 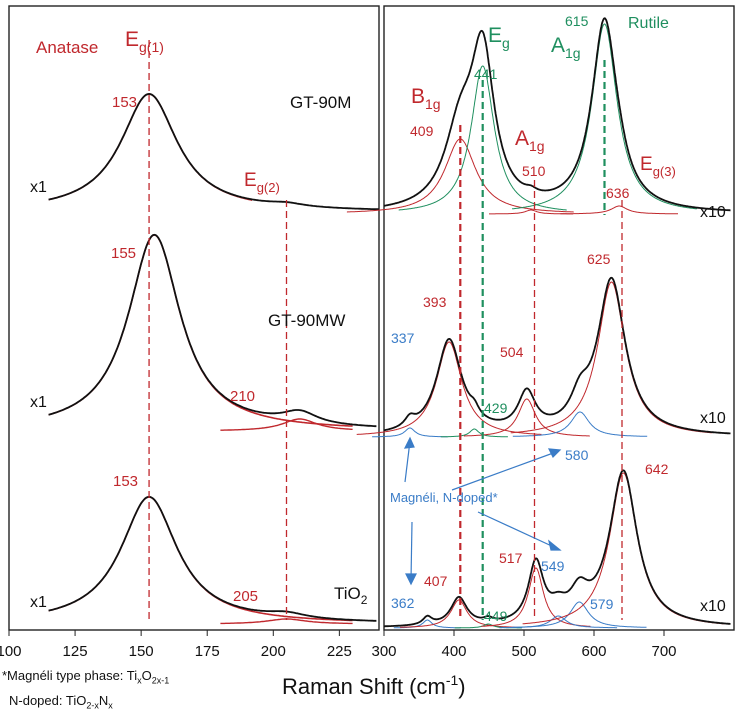 What do you see at coordinates (523, 651) in the screenshot?
I see `x-tick-label: 500` at bounding box center [523, 651].